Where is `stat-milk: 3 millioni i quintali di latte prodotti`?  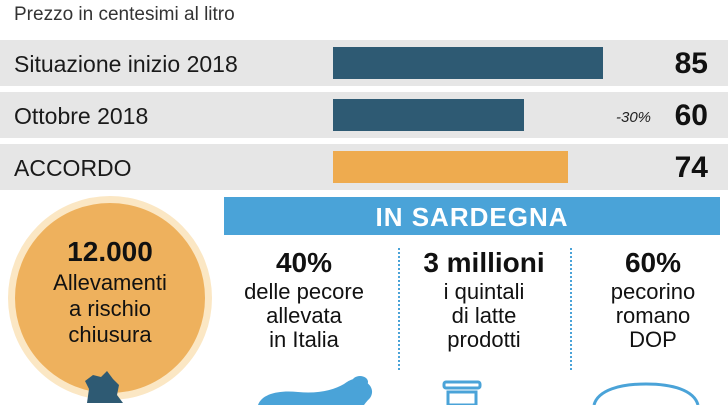 stat-milk: 3 millioni i quintali di latte prodotti is located at coordinates (484, 299).